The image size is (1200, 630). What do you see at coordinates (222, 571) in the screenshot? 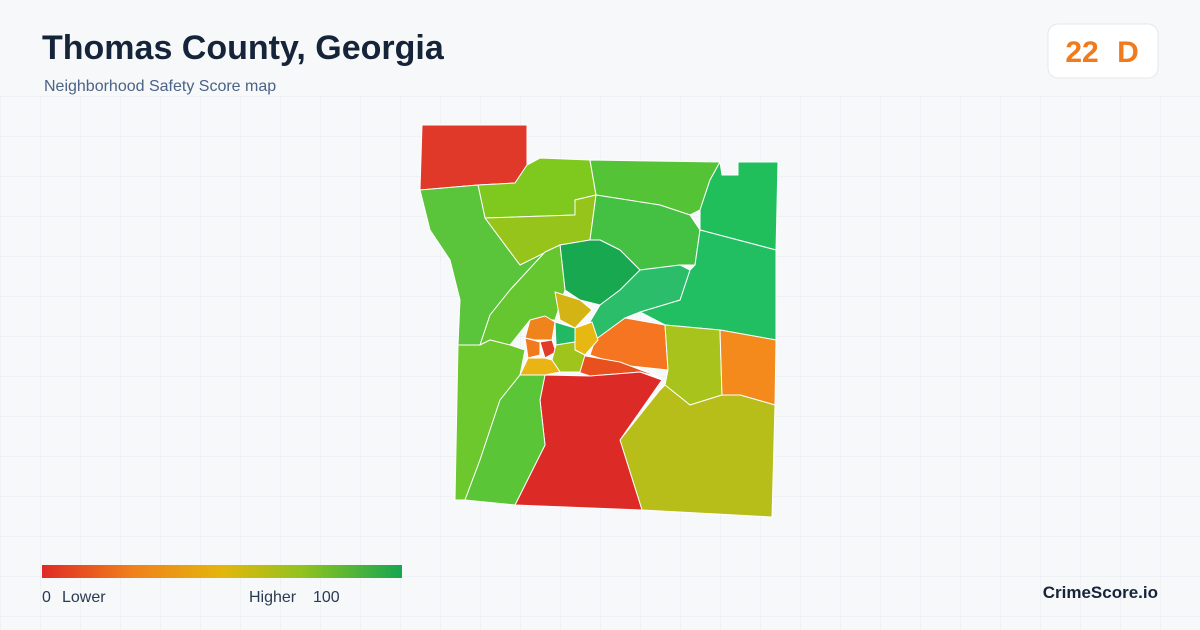
I see `legend-gradient` at bounding box center [222, 571].